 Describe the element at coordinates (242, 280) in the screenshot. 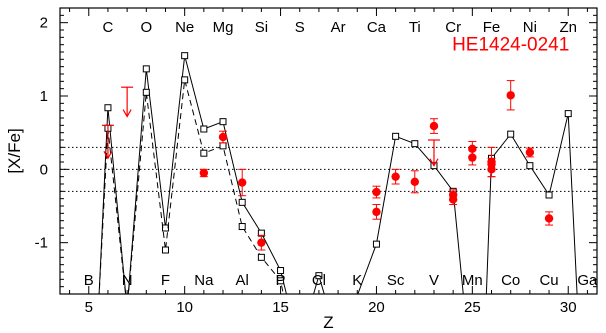

I see `element-label-al: Al` at that location.